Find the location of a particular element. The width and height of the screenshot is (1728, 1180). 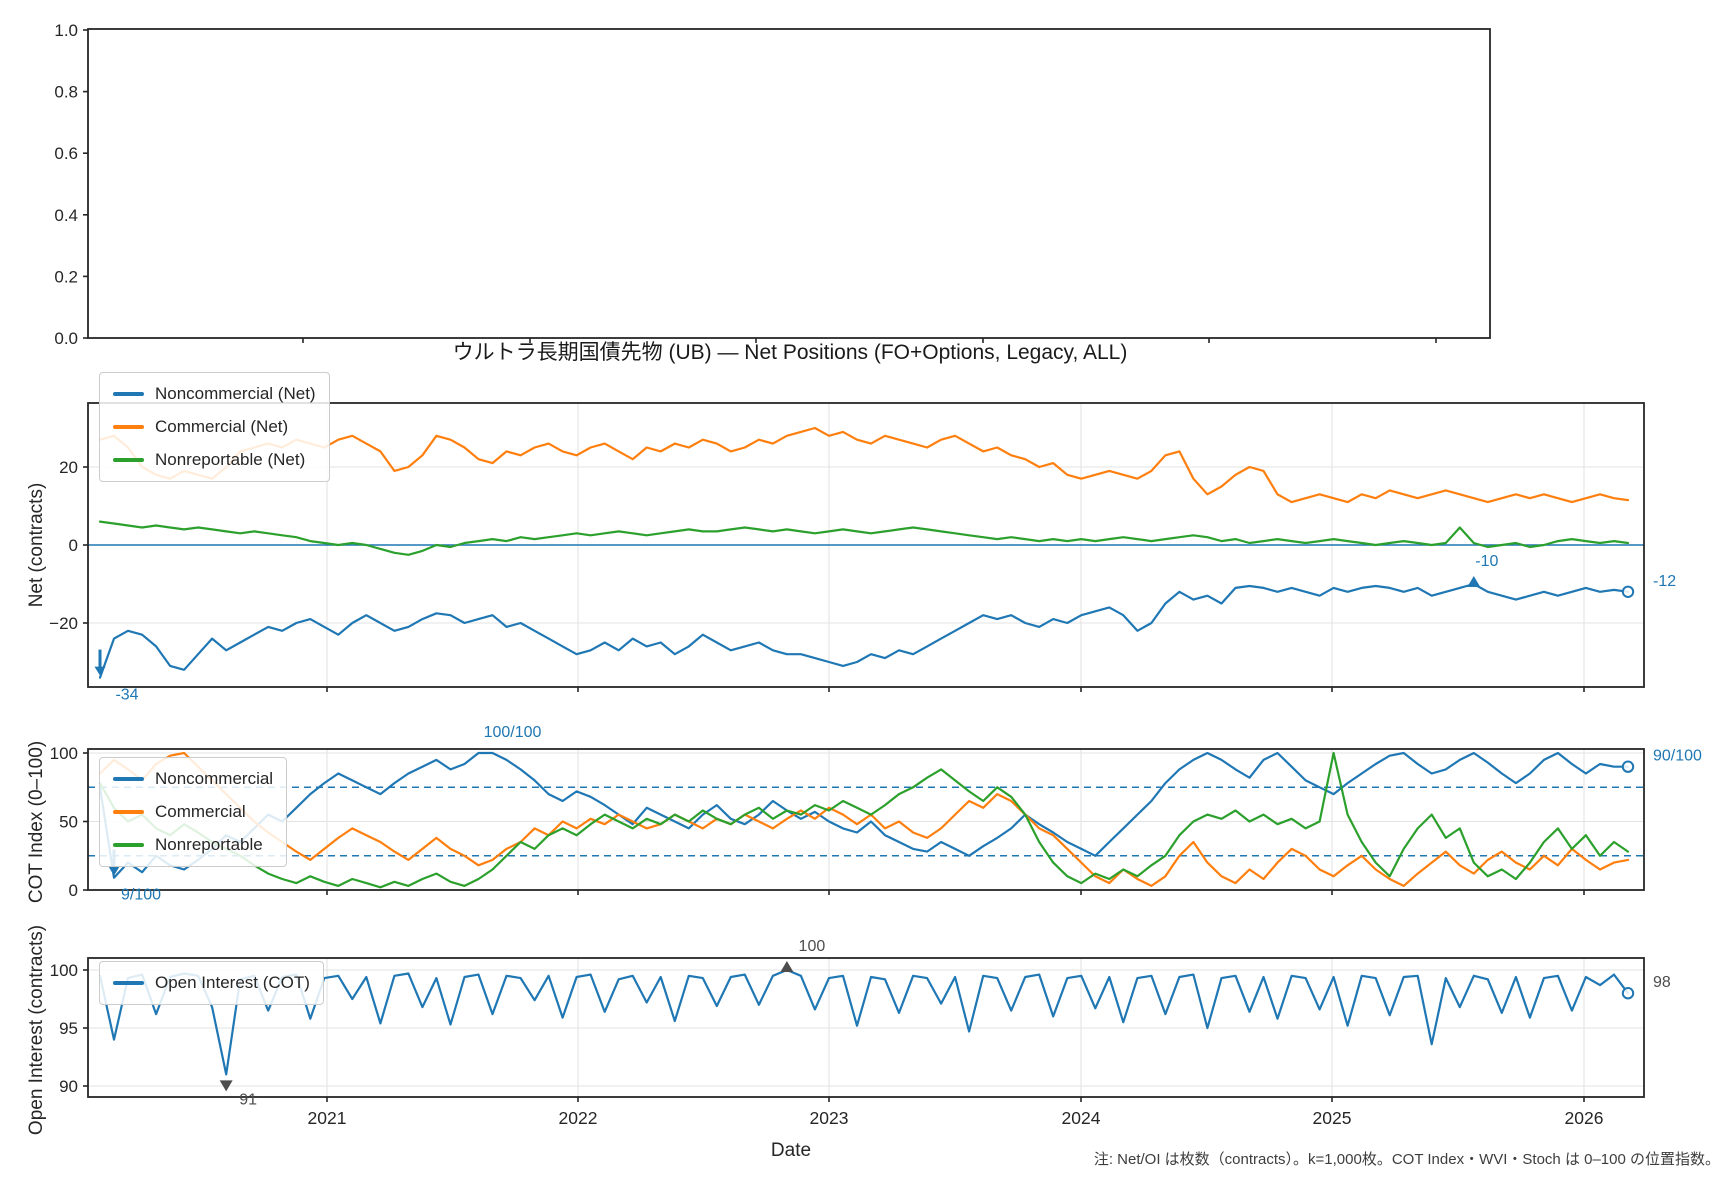

series-line-commercial-net- is located at coordinates (864, 465).